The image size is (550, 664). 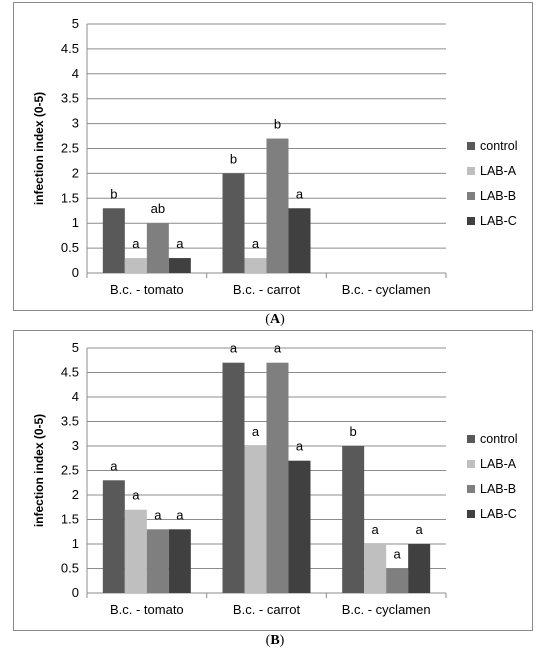 What do you see at coordinates (158, 208) in the screenshot?
I see `bar-significance-label: ab` at bounding box center [158, 208].